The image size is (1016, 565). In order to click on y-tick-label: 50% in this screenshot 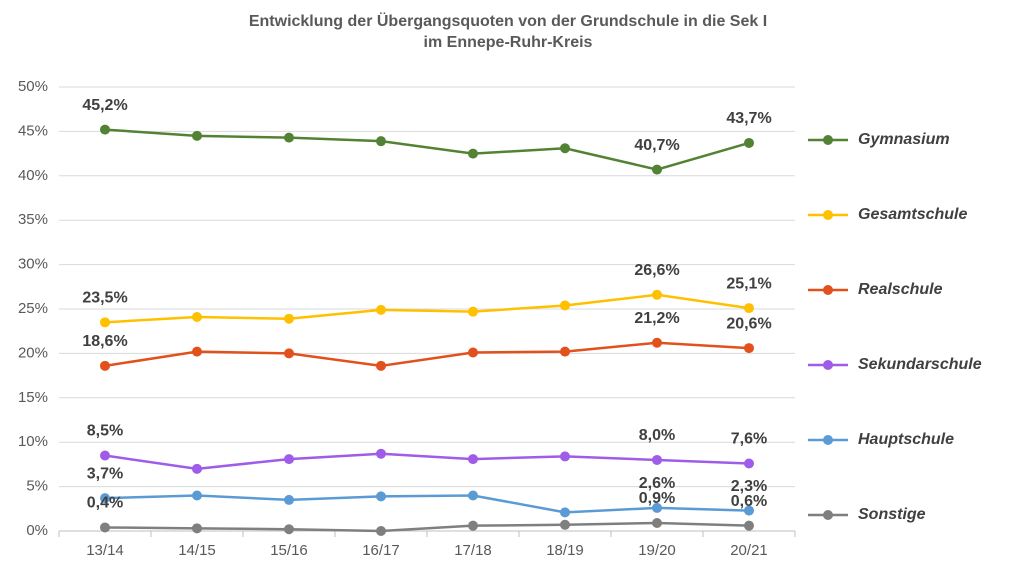, I will do `click(33, 86)`.